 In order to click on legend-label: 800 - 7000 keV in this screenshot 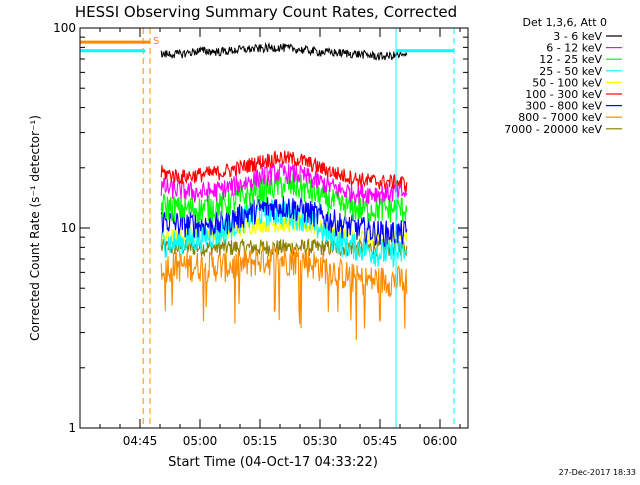, I will do `click(560, 117)`.